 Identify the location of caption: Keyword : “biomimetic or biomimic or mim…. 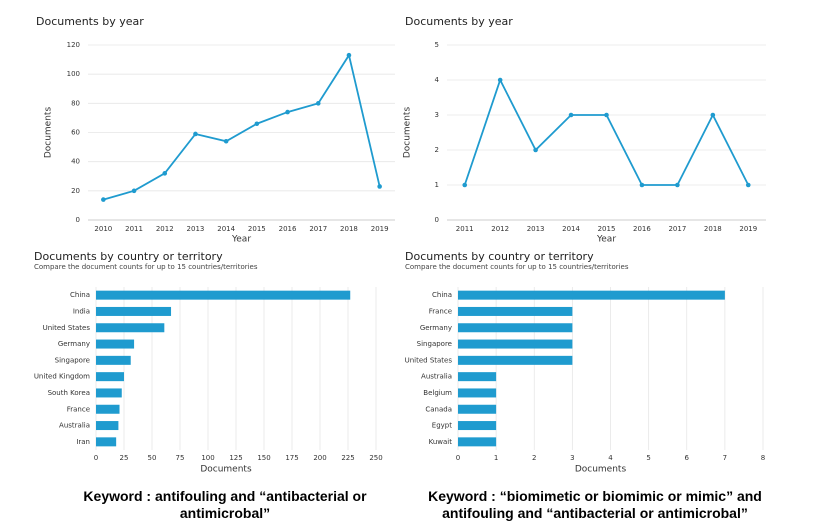
(595, 504).